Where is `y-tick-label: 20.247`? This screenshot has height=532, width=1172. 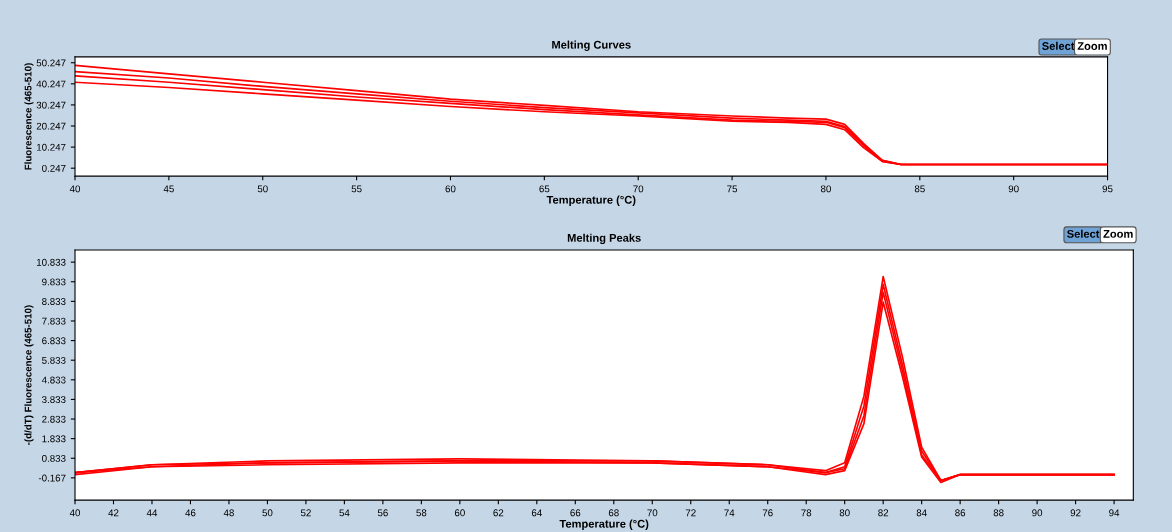 y-tick-label: 20.247 is located at coordinates (51, 126).